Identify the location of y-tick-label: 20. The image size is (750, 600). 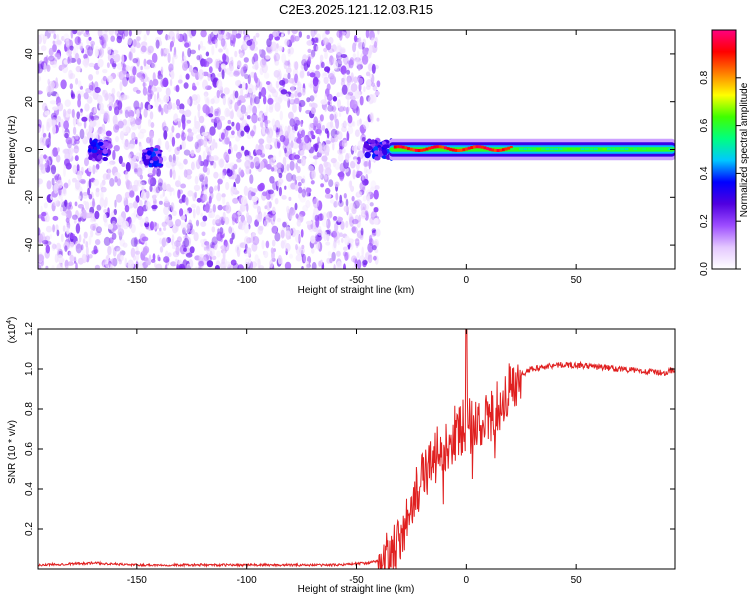
(29, 102).